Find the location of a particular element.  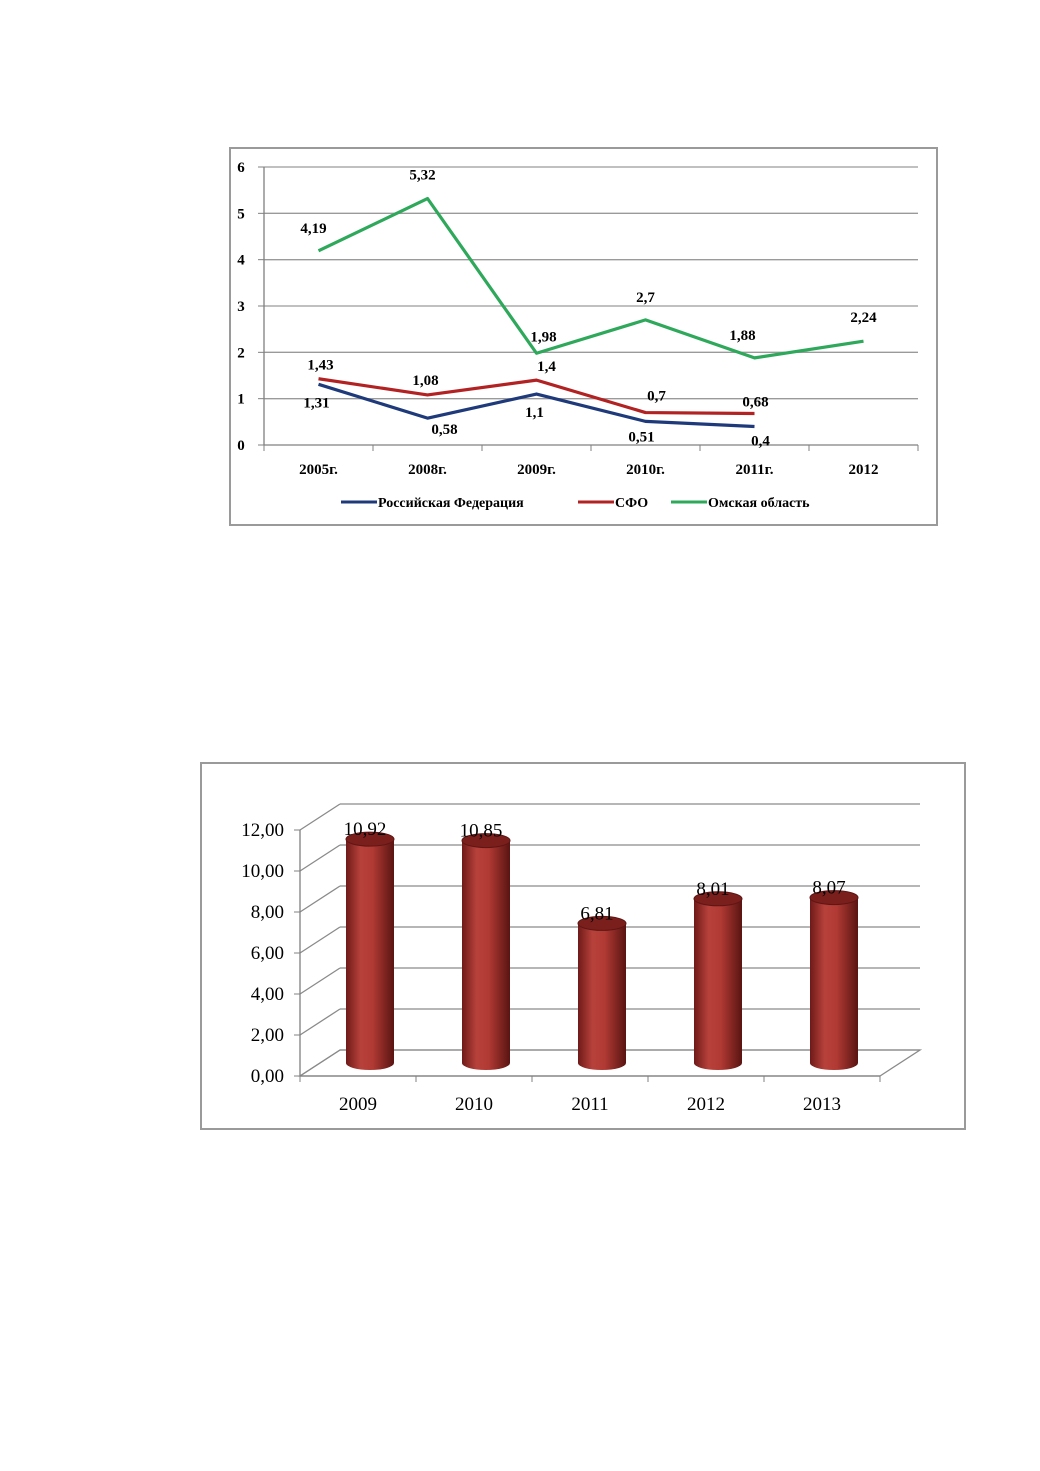

y-tick-label: 1 is located at coordinates (241, 400).